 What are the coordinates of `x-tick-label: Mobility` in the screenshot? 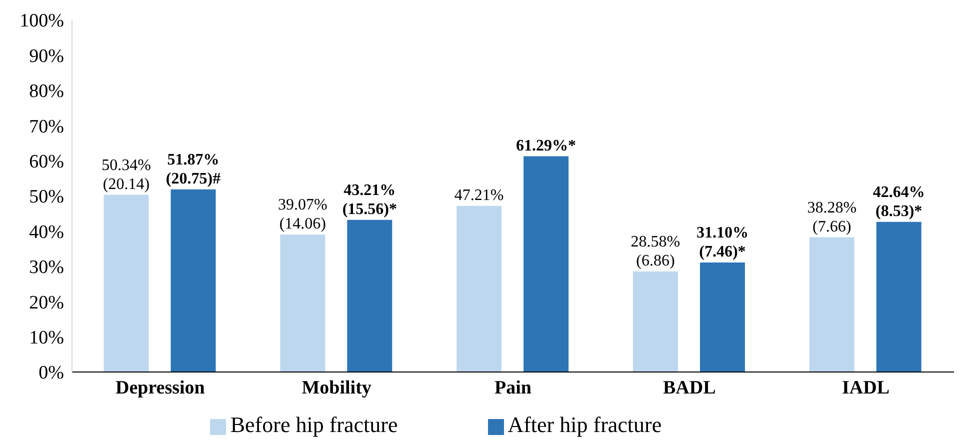 It's located at (337, 387).